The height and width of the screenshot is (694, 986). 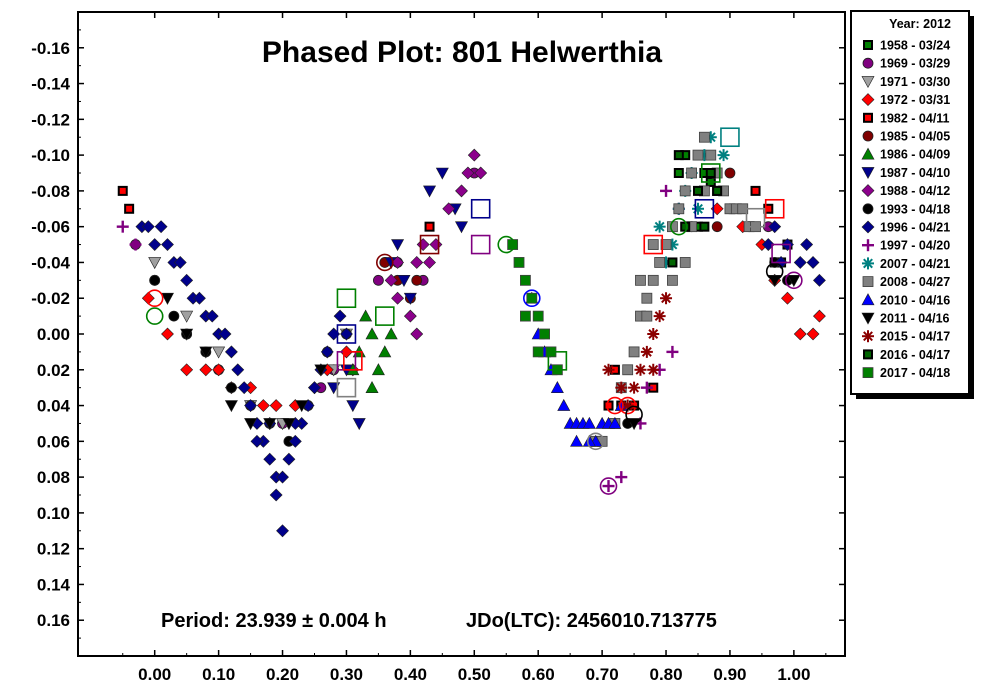 I want to click on x-tick-label: 0.90, so click(x=729, y=674).